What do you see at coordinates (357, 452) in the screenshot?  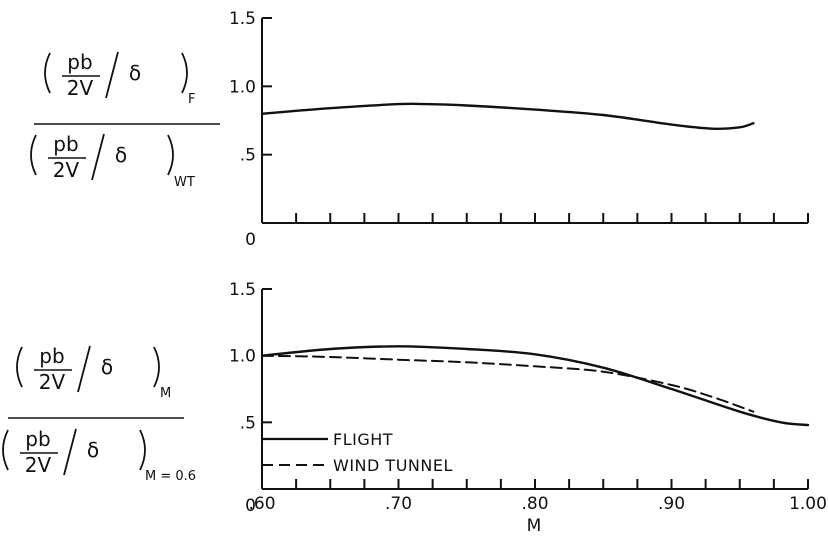 I see `legend: FLIGHT WIND TUNNEL` at bounding box center [357, 452].